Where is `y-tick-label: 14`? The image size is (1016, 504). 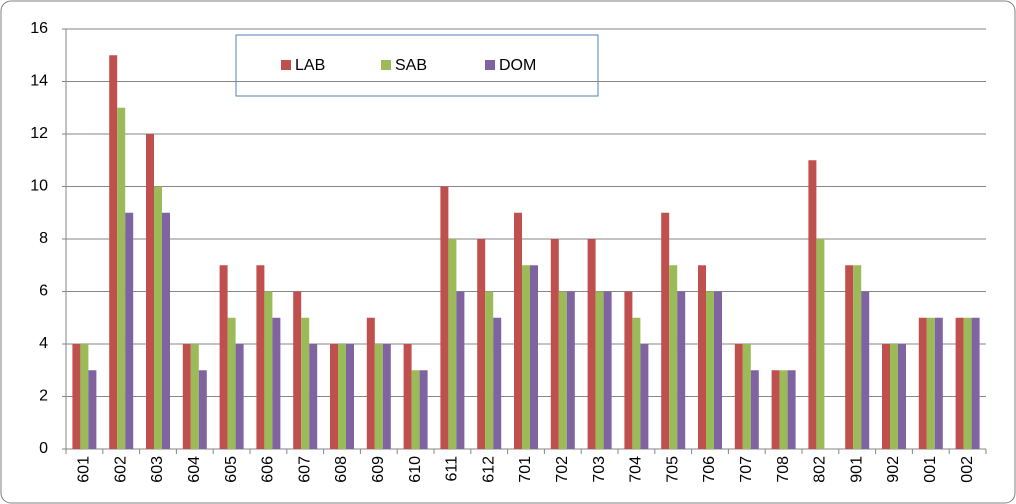
y-tick-label: 14 is located at coordinates (39, 81).